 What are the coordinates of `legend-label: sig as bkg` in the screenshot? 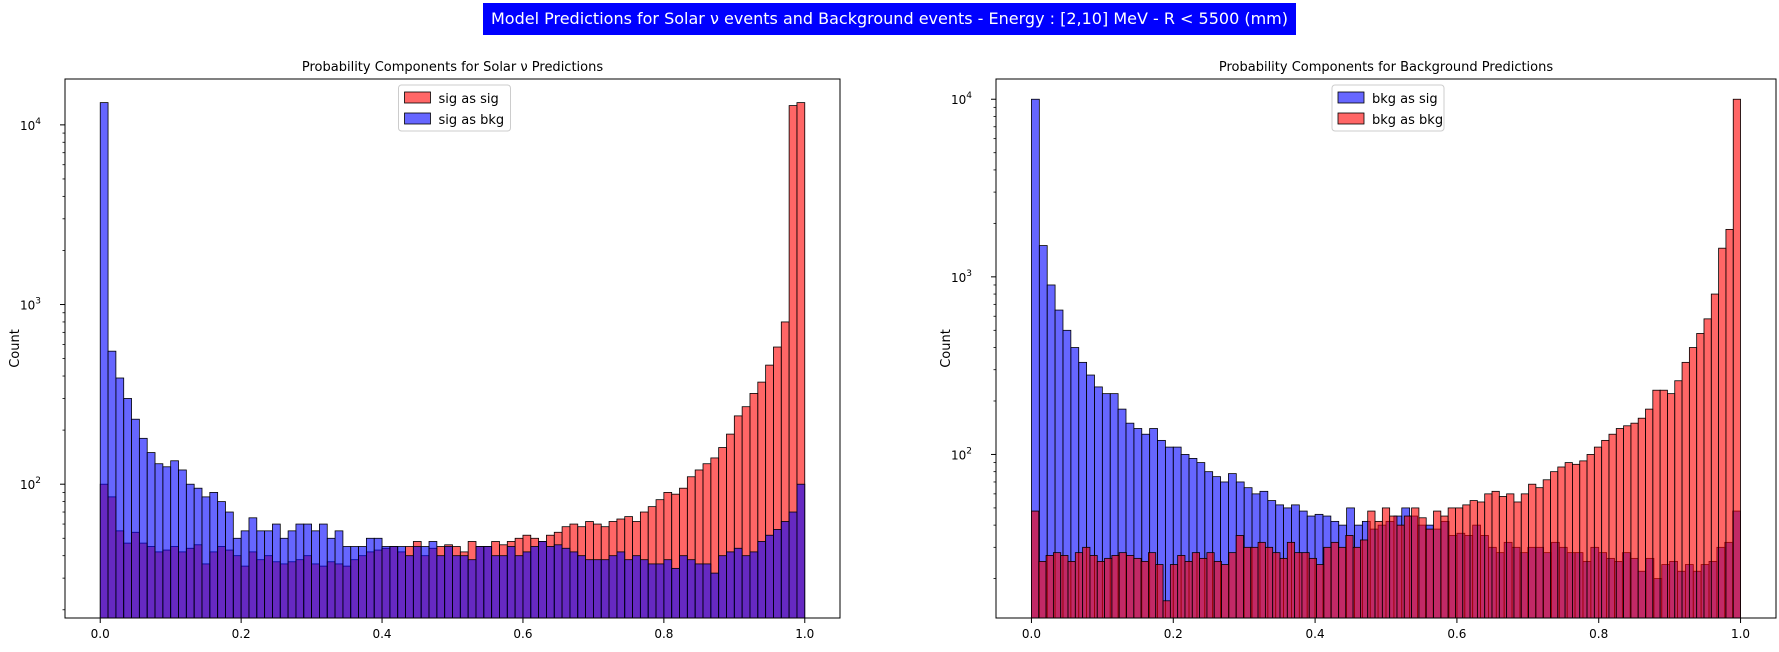 It's located at (472, 120).